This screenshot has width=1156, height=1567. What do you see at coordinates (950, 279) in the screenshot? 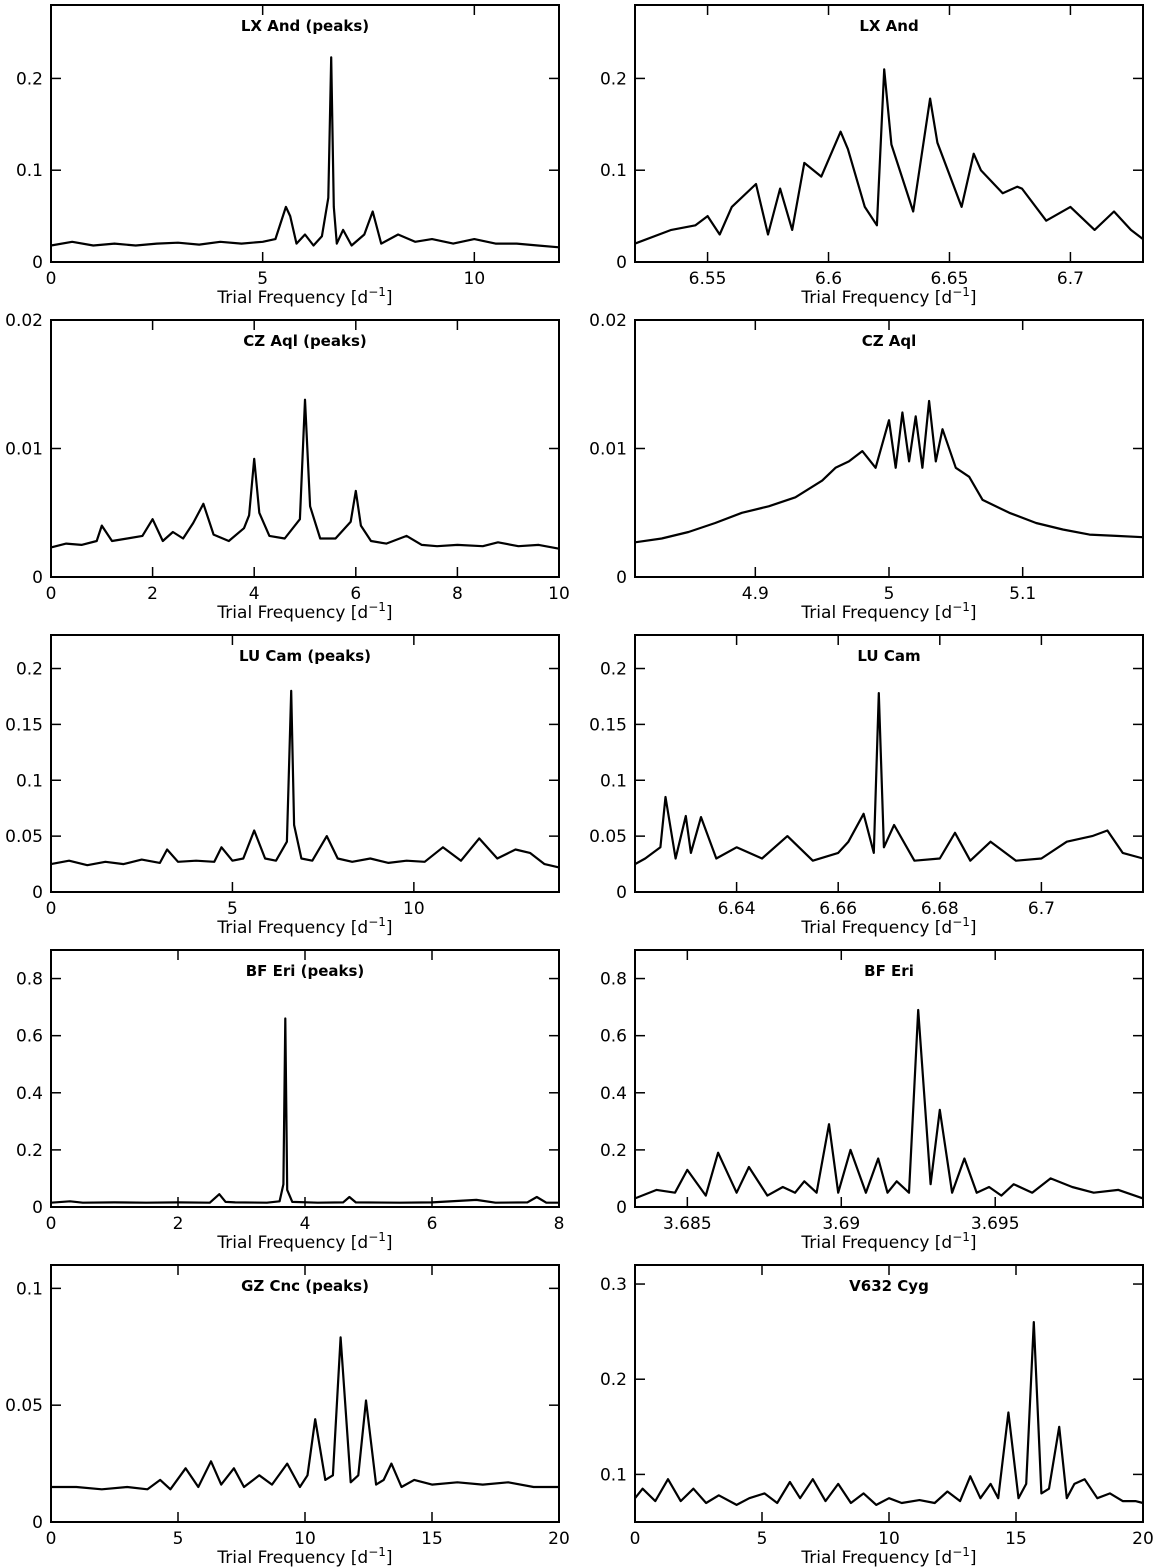
I see `x-tick-label: 6.65` at bounding box center [950, 279].